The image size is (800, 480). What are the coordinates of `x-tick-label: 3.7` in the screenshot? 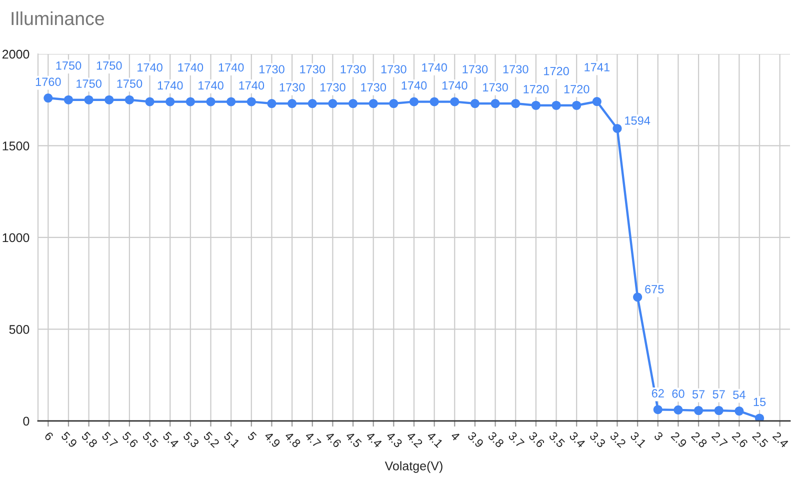 It's located at (516, 439).